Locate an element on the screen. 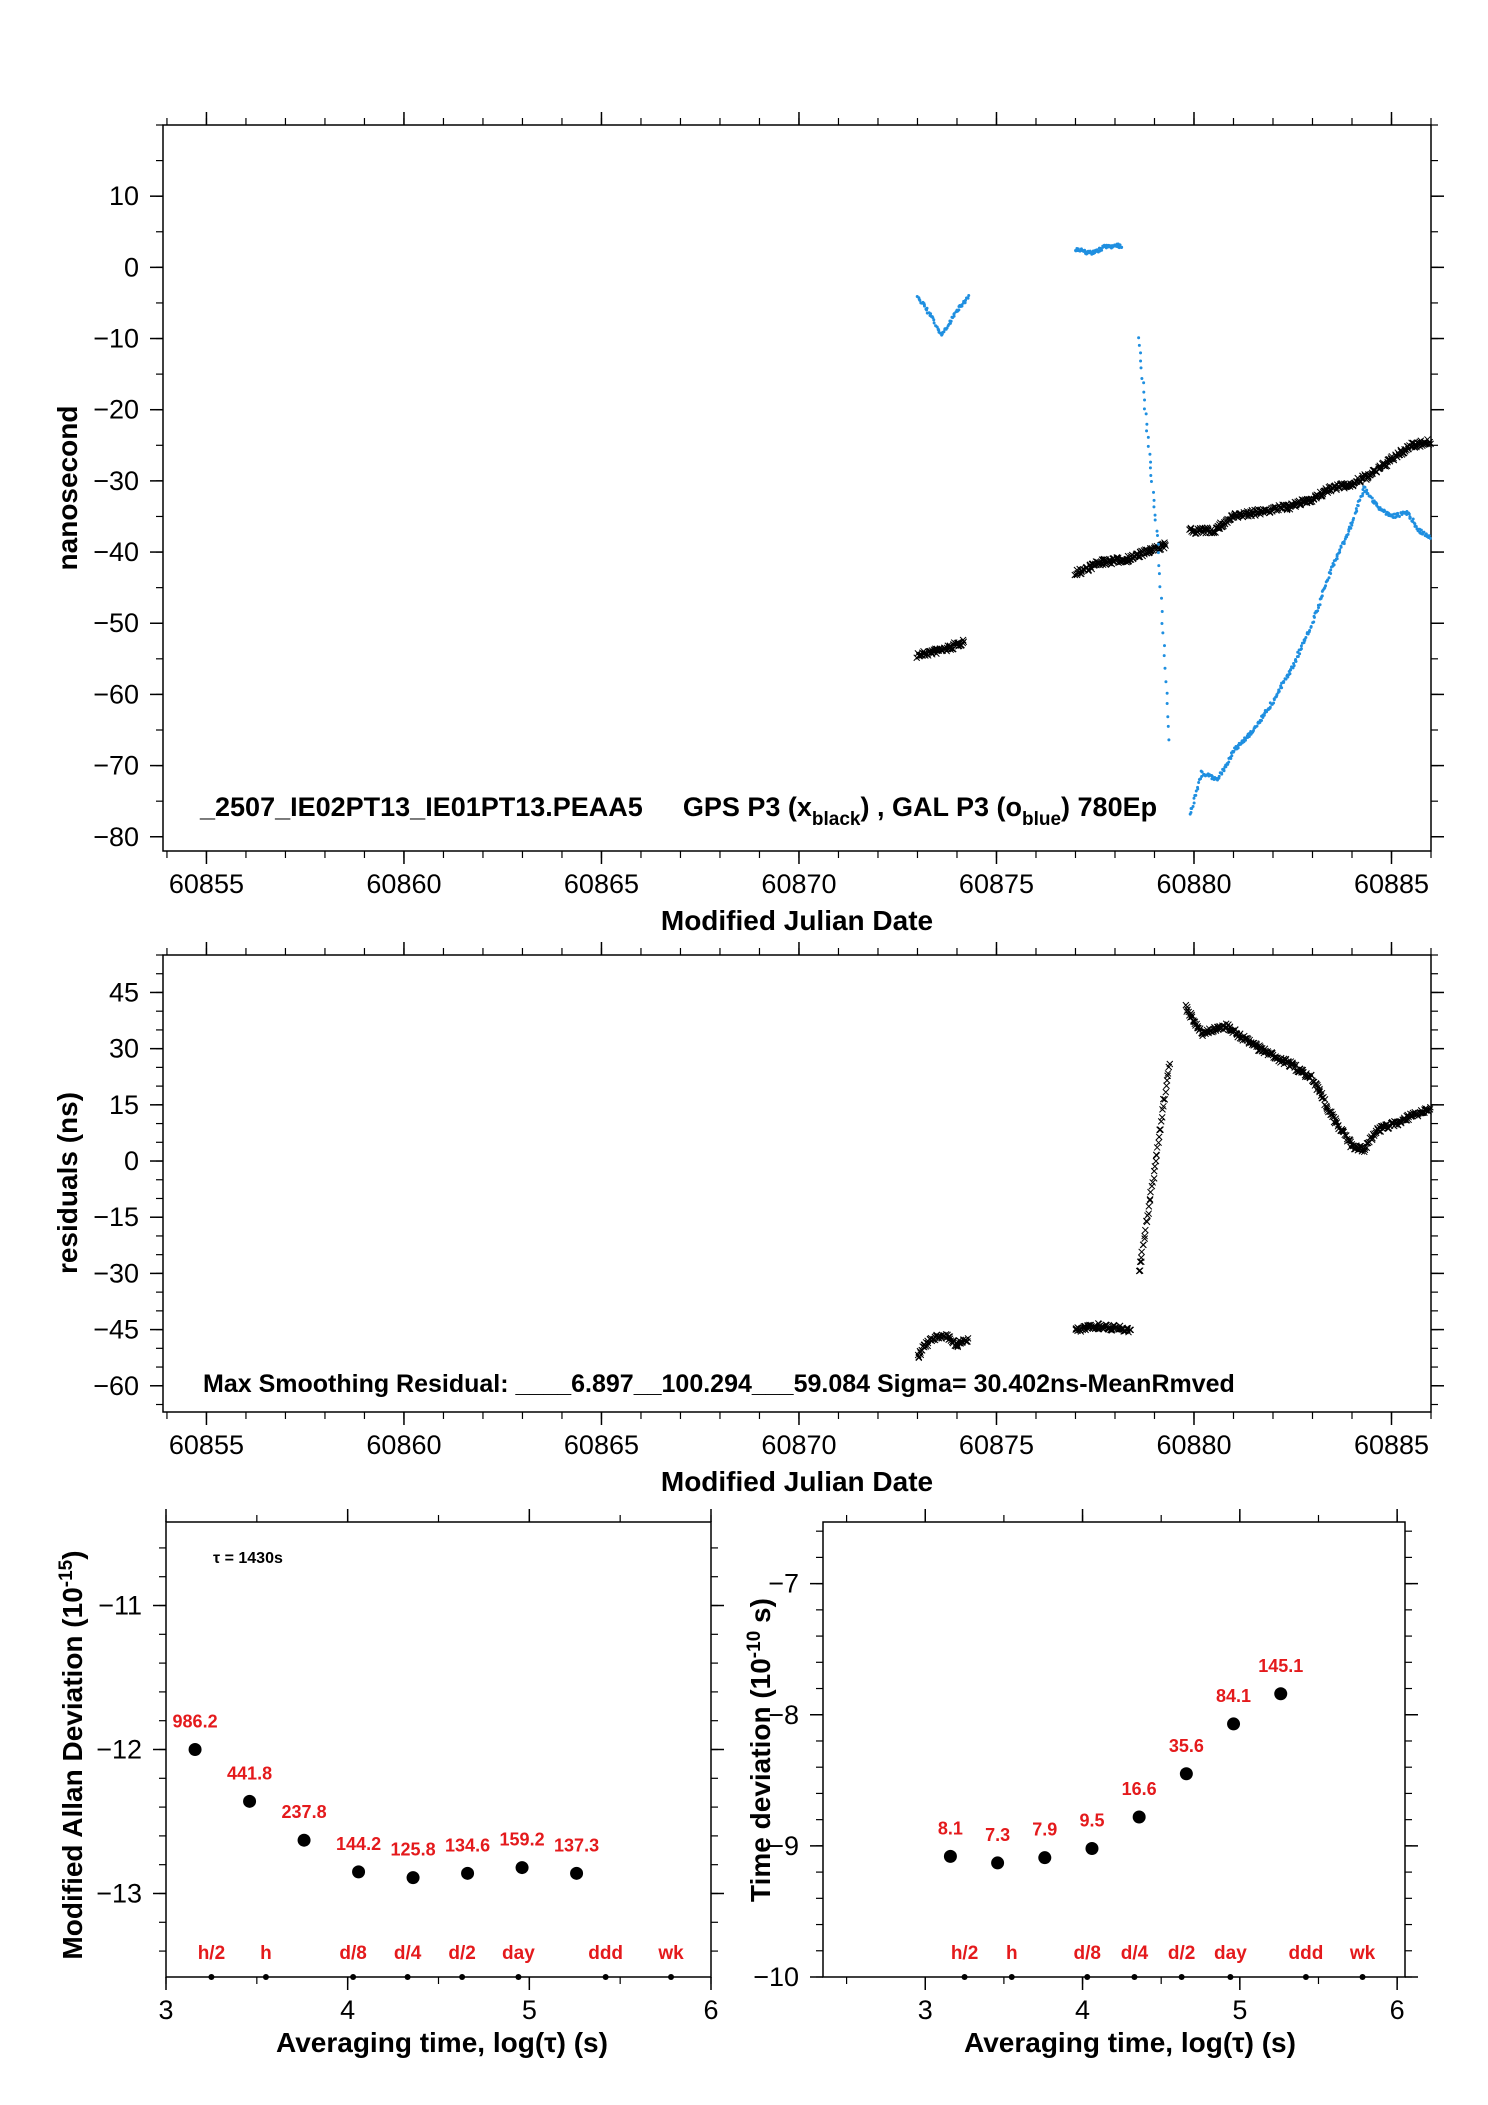 This screenshot has width=1488, height=2105. y-tick-label: 45 is located at coordinates (124, 992).